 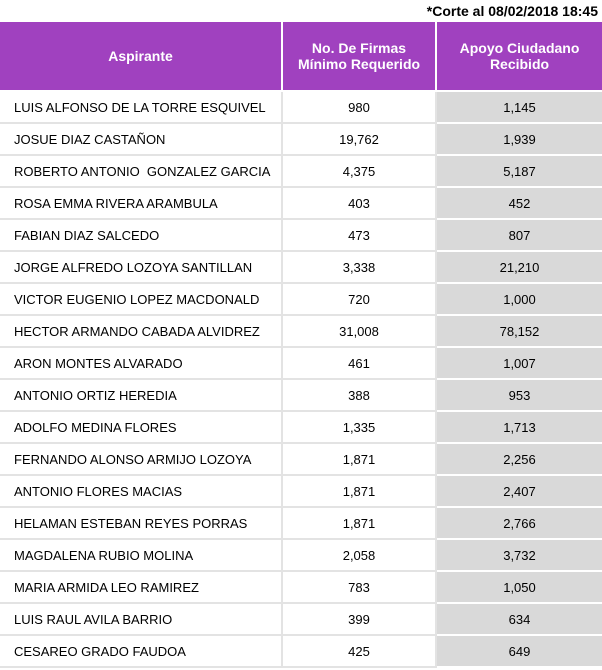 I want to click on required-signatures: 2,058, so click(x=360, y=556).